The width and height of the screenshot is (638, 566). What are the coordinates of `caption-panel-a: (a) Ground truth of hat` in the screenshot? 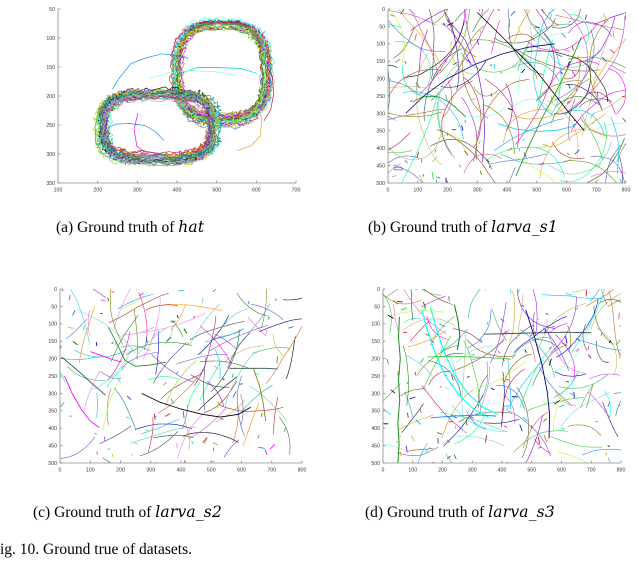 It's located at (130, 227).